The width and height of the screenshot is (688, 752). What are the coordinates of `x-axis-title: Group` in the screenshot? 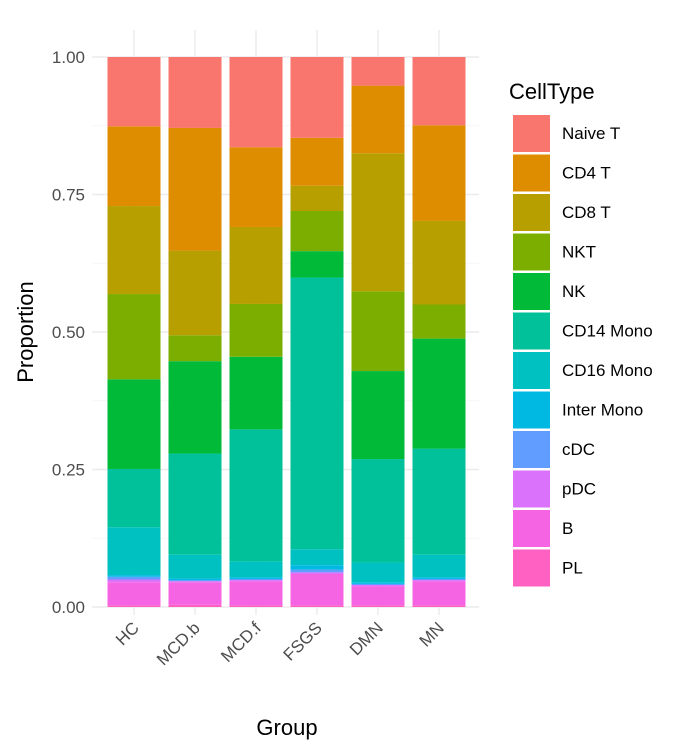 It's located at (286, 727).